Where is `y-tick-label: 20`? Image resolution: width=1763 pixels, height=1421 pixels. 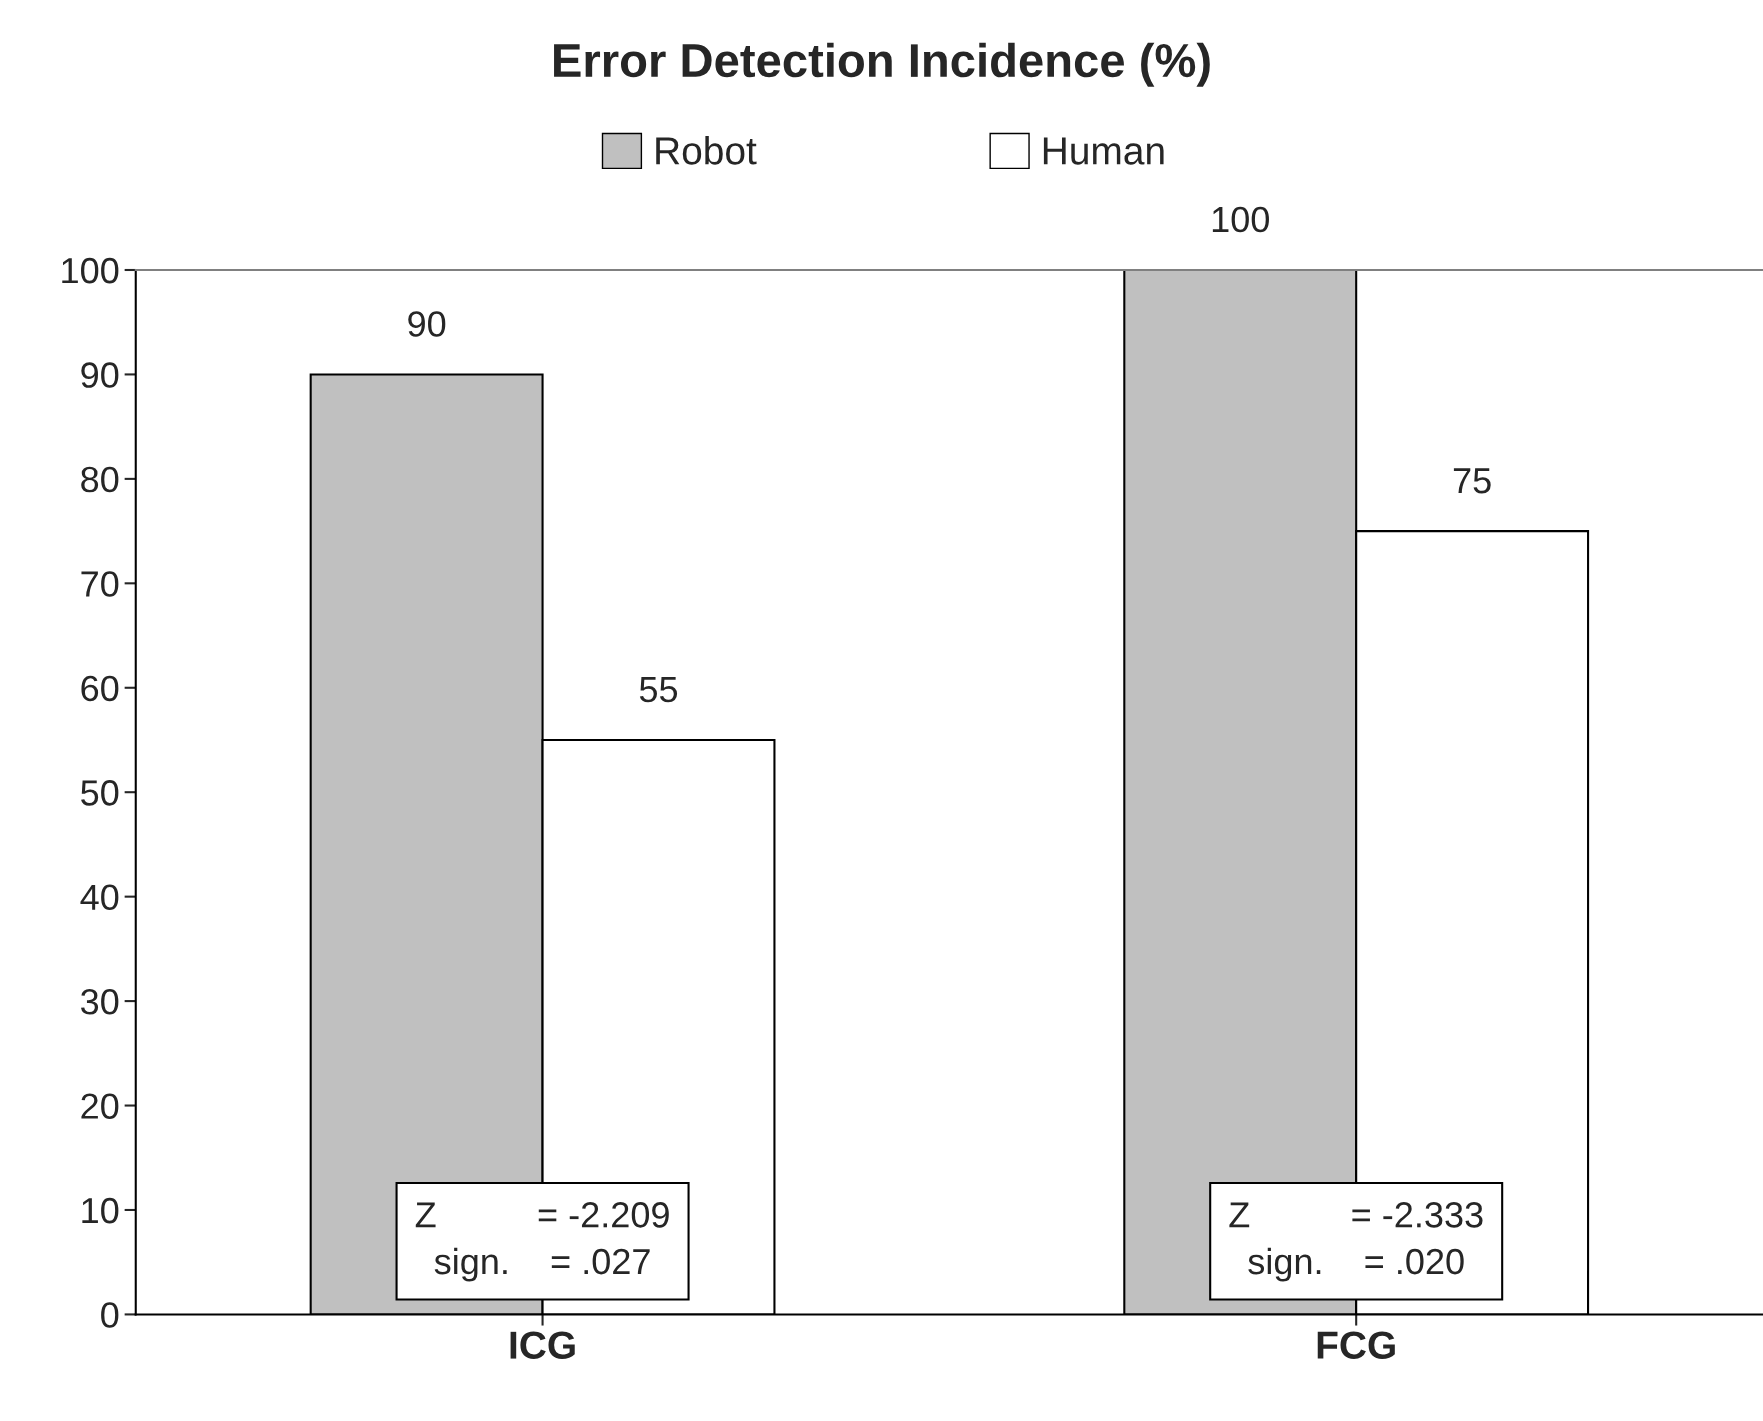
y-tick-label: 20 is located at coordinates (100, 1106).